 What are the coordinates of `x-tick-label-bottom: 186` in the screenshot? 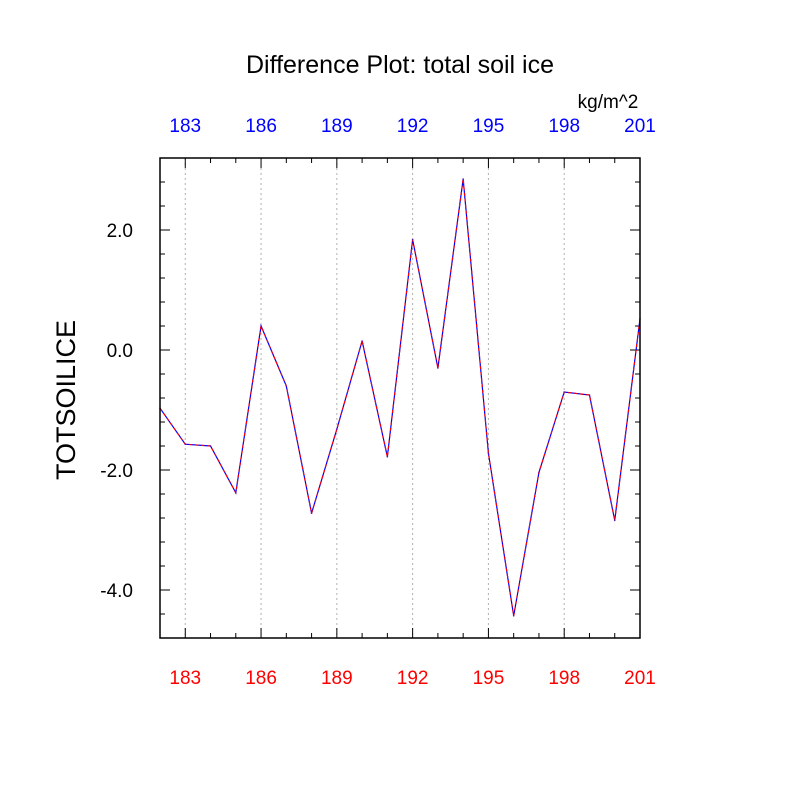 It's located at (261, 678).